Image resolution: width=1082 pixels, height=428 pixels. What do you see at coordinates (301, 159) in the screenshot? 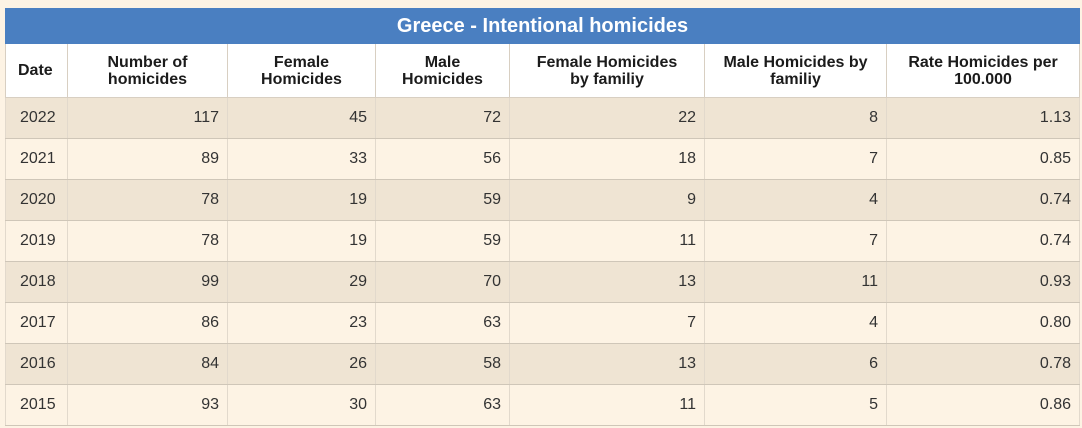
I see `cell-female-homicides: 33` at bounding box center [301, 159].